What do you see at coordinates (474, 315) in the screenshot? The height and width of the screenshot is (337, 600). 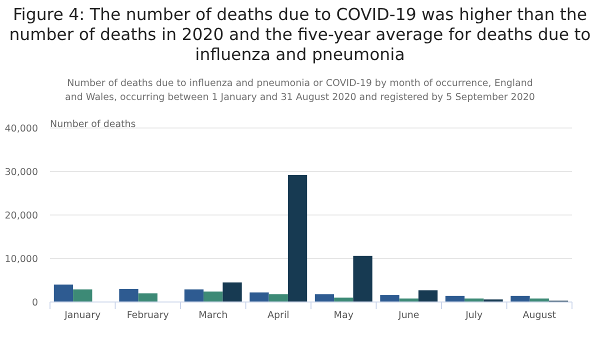 I see `x-tick-label: July` at bounding box center [474, 315].